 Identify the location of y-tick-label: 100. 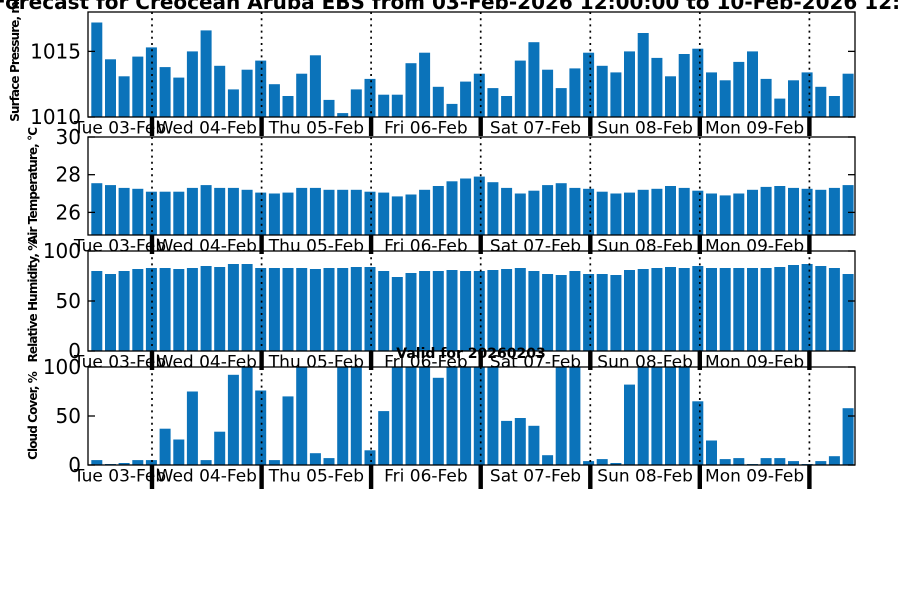
(62, 251).